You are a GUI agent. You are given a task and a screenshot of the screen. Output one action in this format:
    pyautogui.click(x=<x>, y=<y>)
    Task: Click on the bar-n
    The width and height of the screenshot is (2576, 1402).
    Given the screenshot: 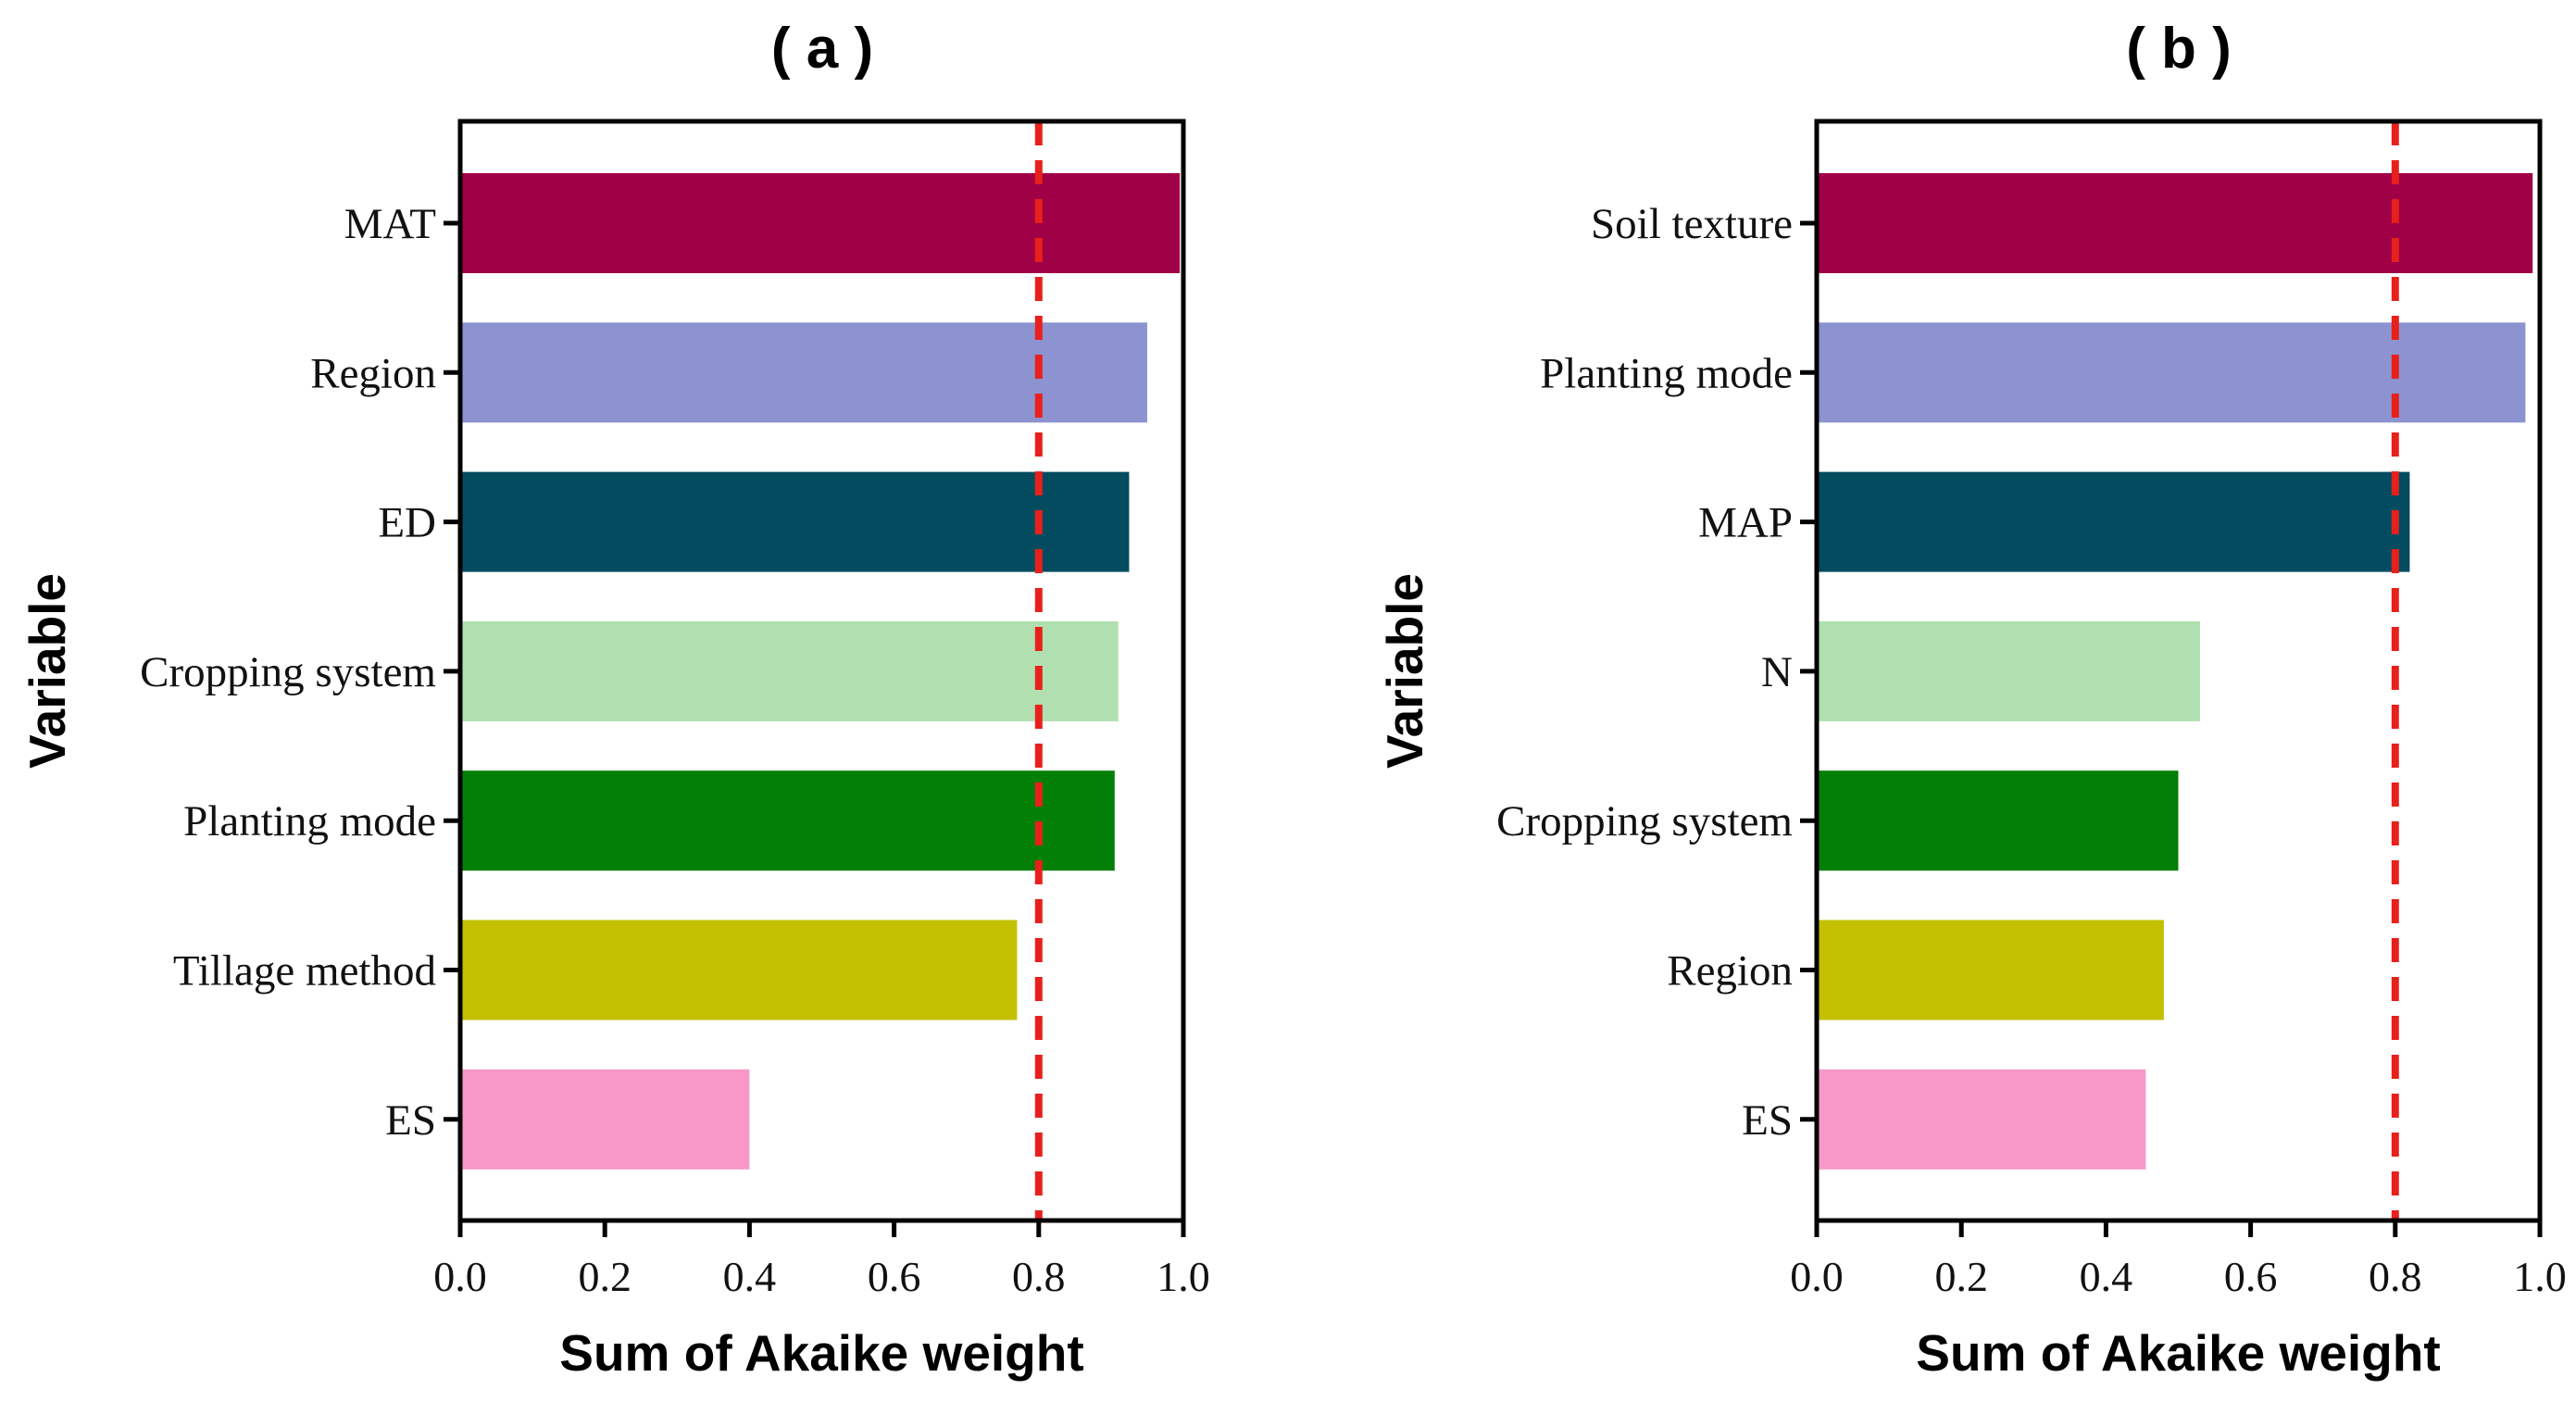 What is the action you would take?
    pyautogui.click(x=2008, y=670)
    